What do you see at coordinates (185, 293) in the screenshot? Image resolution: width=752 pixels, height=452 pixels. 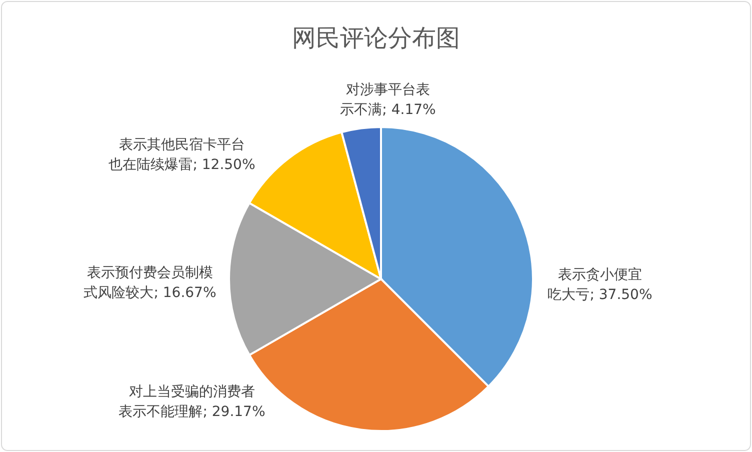 I see `data-label: ; 16.67%` at bounding box center [185, 293].